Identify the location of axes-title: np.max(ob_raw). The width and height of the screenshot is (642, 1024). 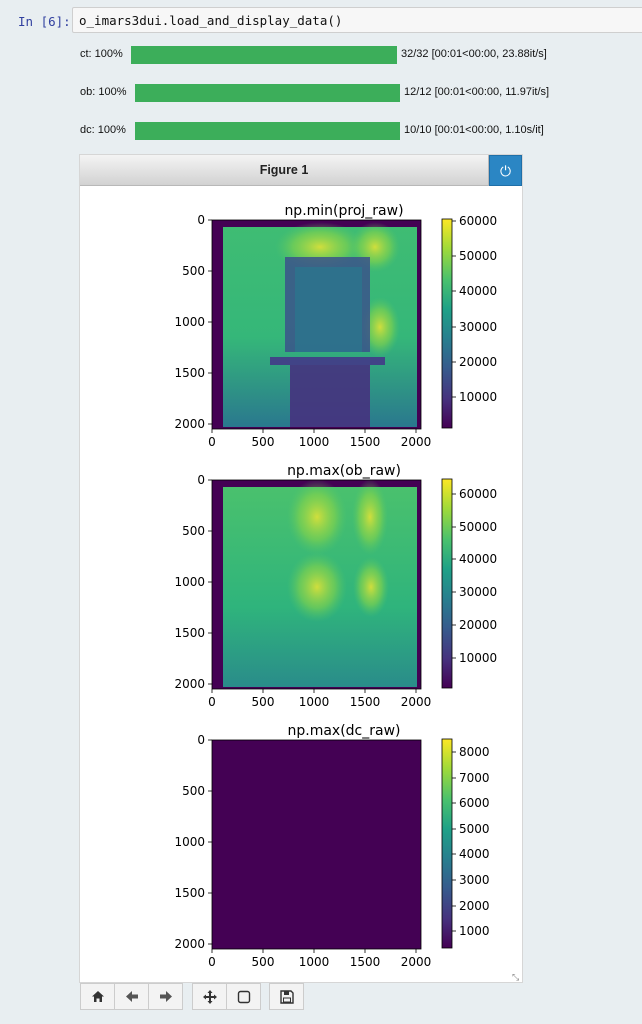
(344, 471).